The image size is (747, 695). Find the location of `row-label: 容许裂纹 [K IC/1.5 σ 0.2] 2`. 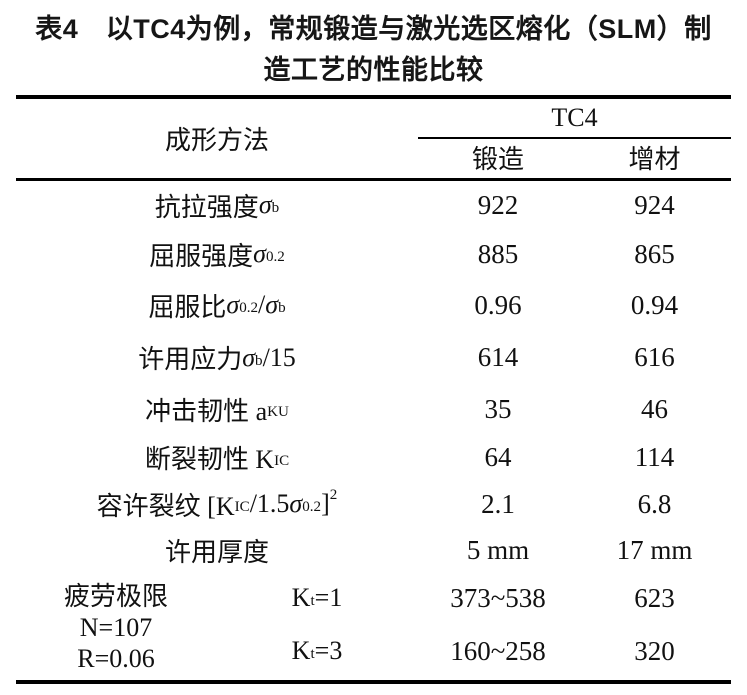

row-label: 容许裂纹 [K IC/1.5 σ 0.2] 2 is located at coordinates (217, 504).